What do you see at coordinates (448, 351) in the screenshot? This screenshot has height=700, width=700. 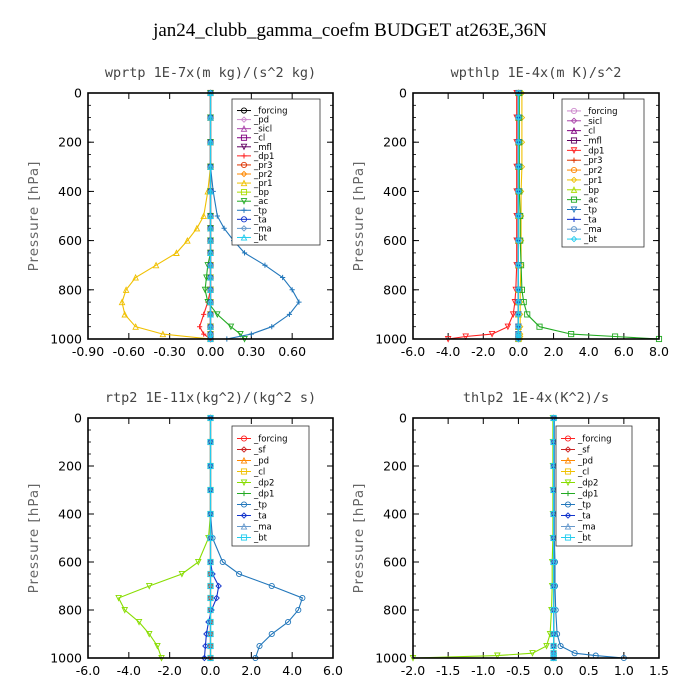 I see `x-tick-label: -4.0` at bounding box center [448, 351].